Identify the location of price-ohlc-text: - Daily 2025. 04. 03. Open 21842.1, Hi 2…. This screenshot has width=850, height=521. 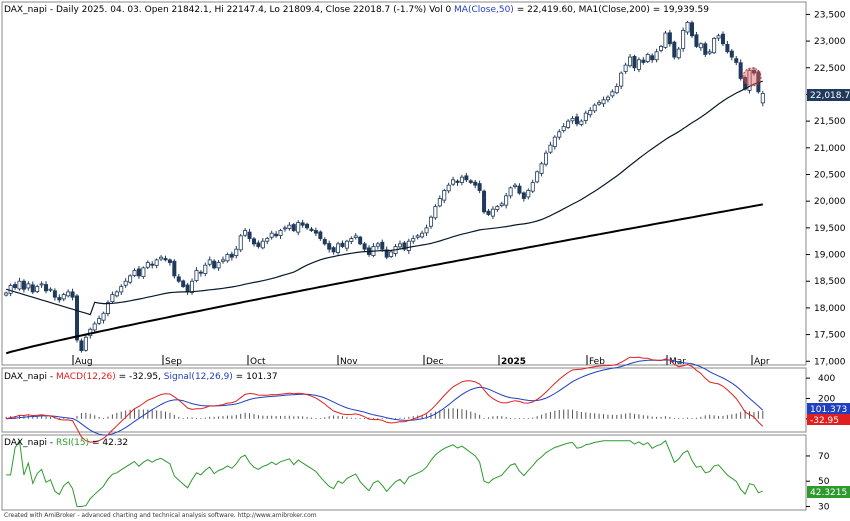
(250, 10).